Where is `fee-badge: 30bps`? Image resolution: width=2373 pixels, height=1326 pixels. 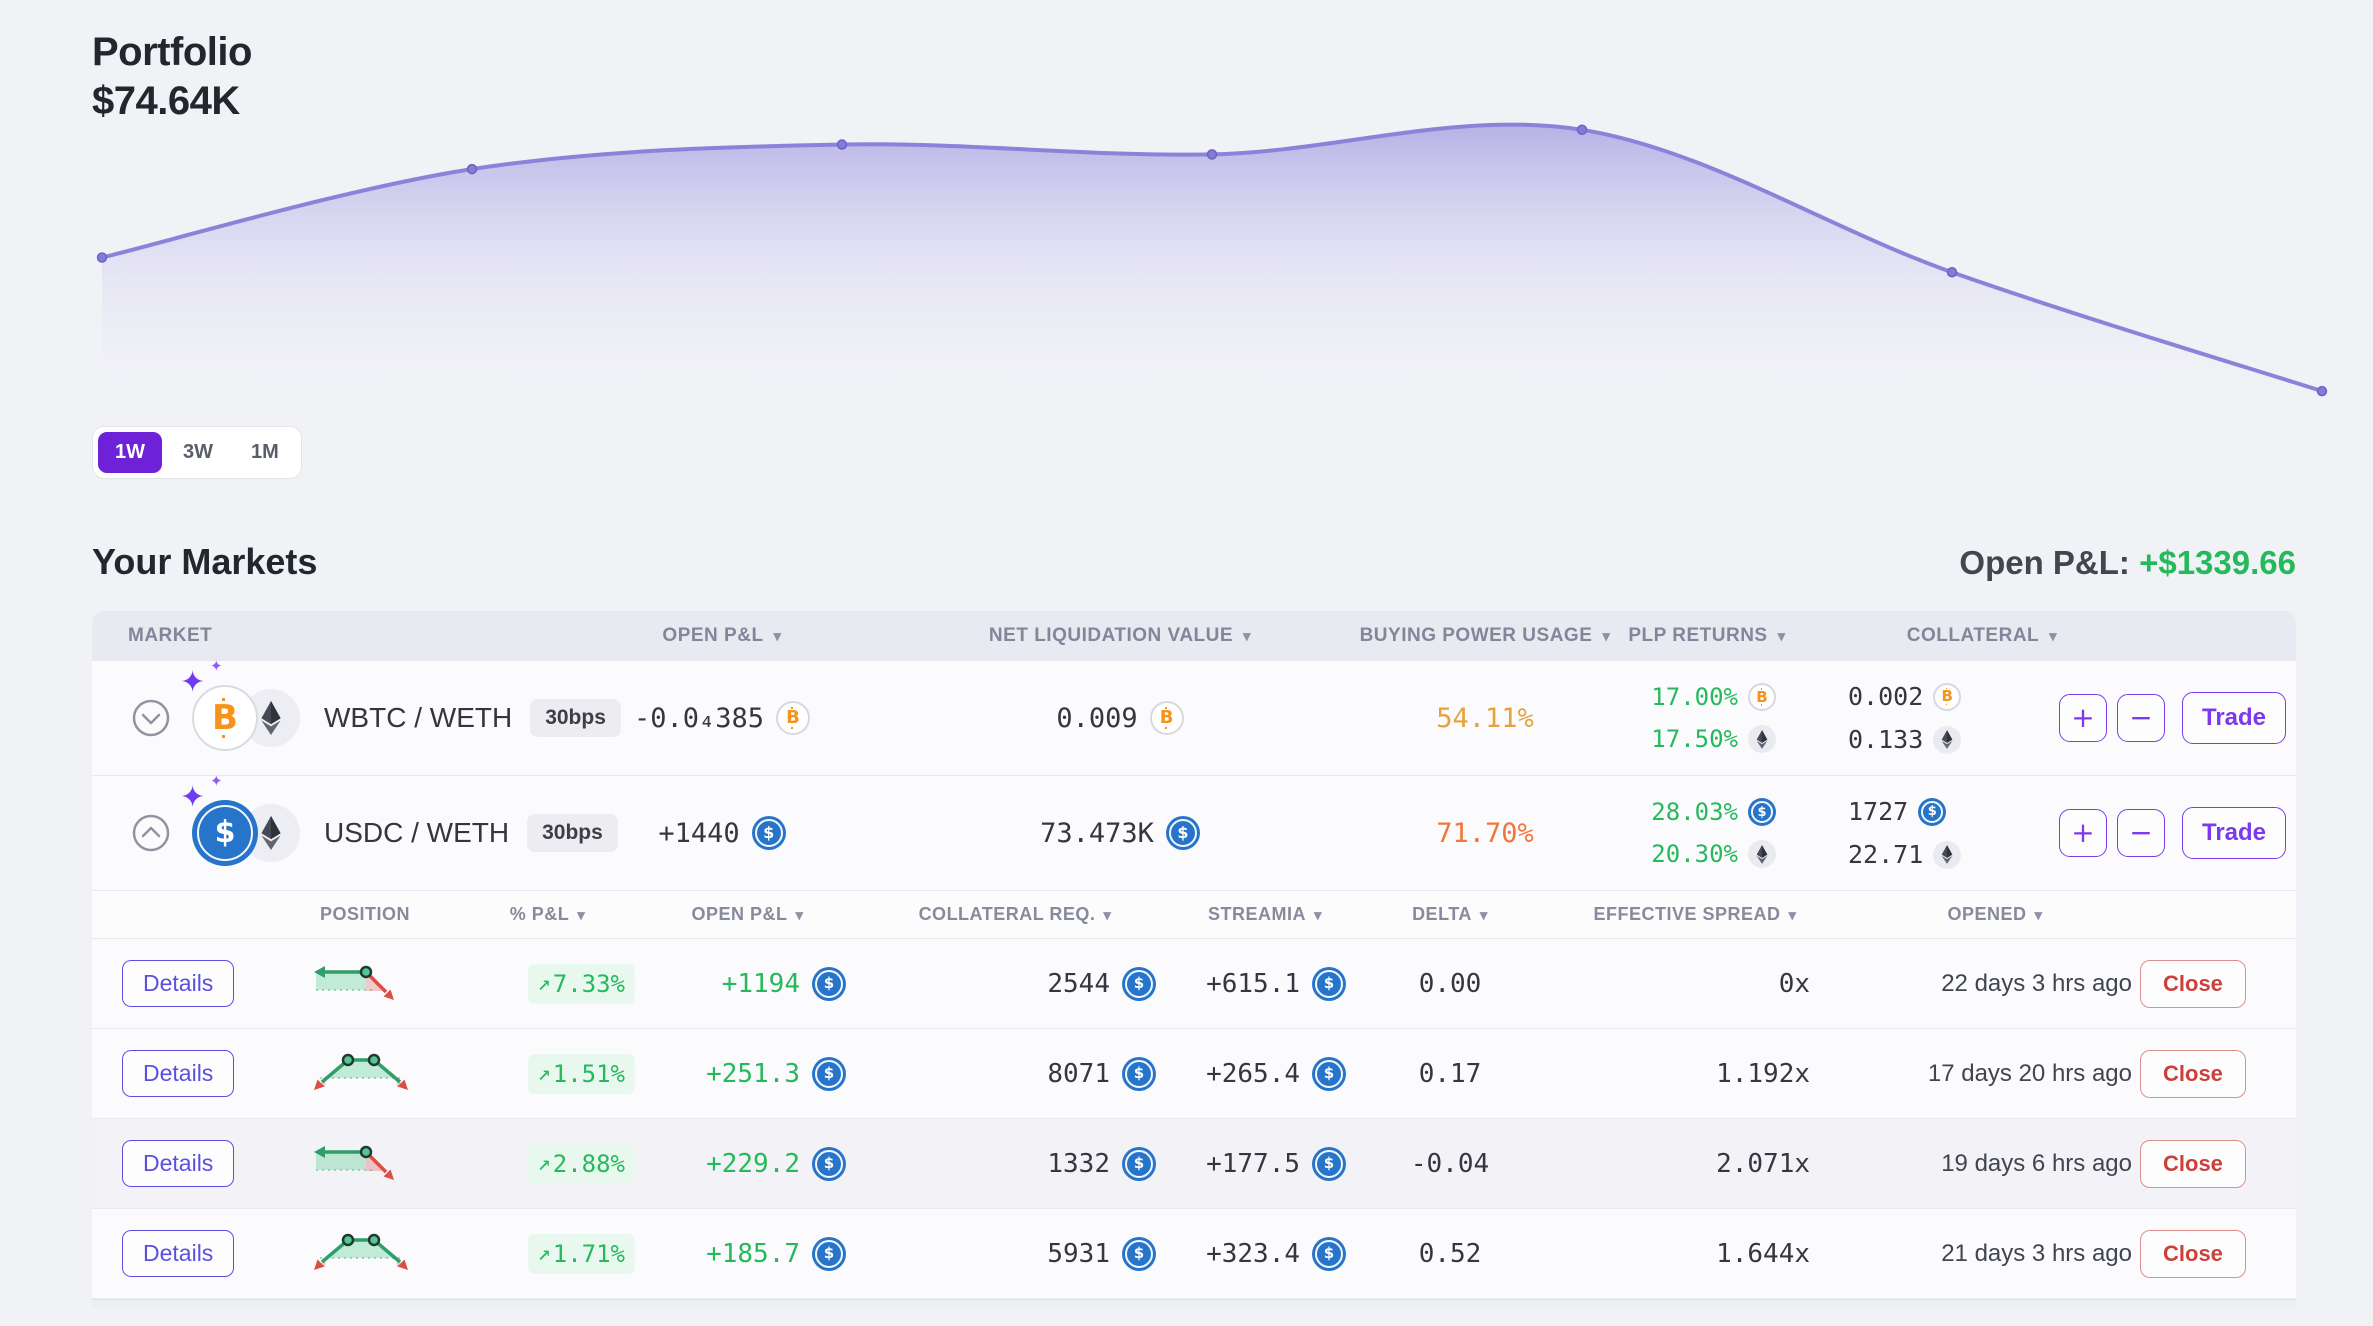
fee-badge: 30bps is located at coordinates (572, 833).